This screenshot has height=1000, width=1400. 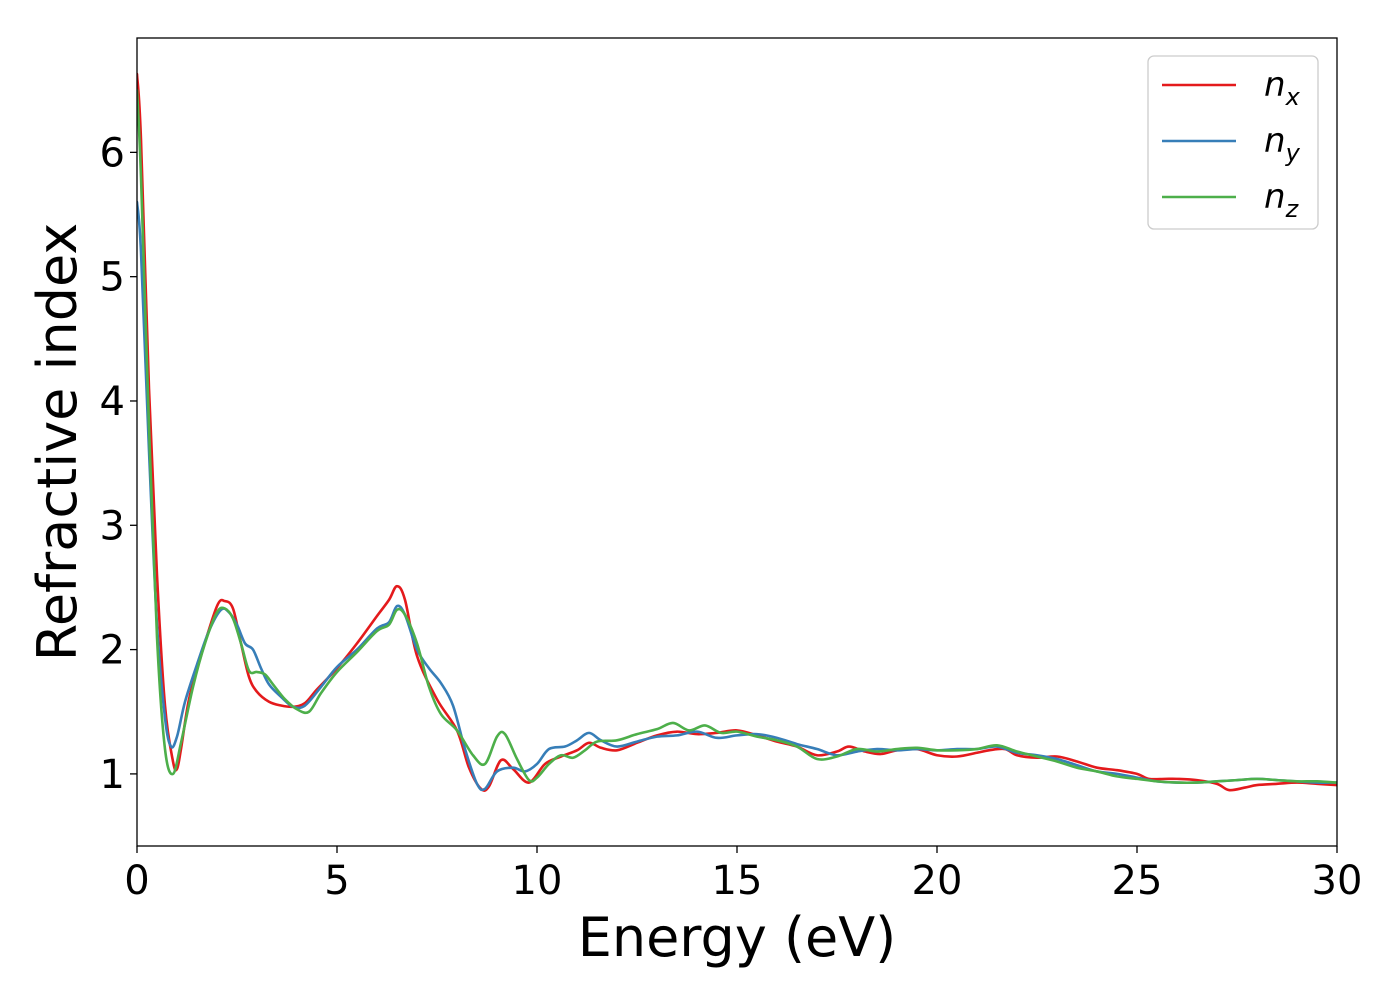 I want to click on x-tick-label: 15, so click(x=737, y=881).